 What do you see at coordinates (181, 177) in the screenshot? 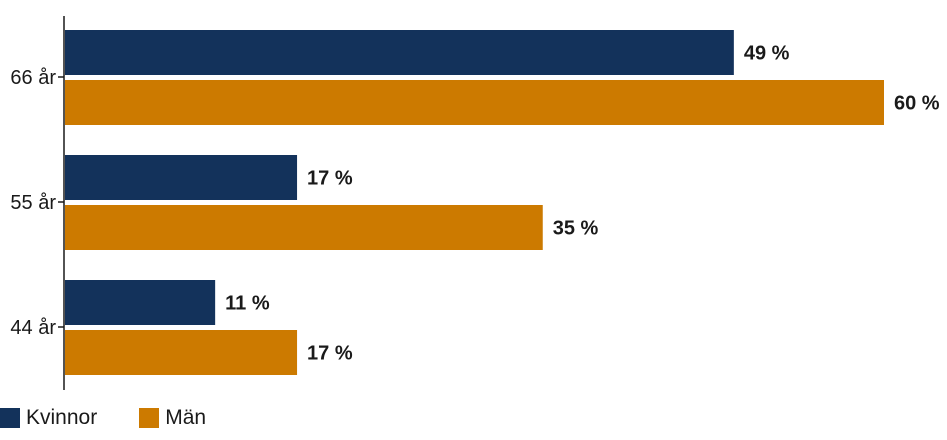
I see `bar-kvinnor-55-ar` at bounding box center [181, 177].